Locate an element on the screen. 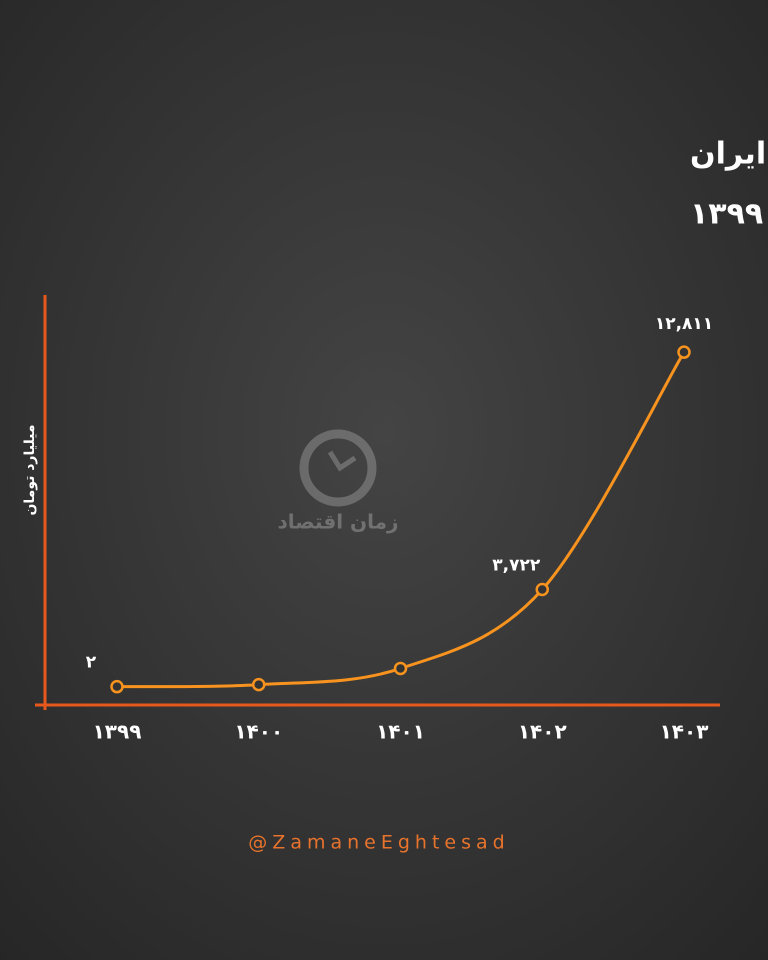 This screenshot has width=768, height=960. watermark-text: زمان اقتصاد is located at coordinates (337, 522).